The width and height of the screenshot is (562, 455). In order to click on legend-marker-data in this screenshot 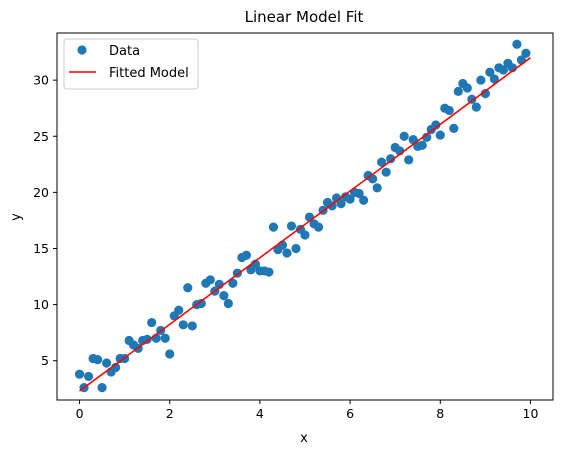, I will do `click(82, 50)`.